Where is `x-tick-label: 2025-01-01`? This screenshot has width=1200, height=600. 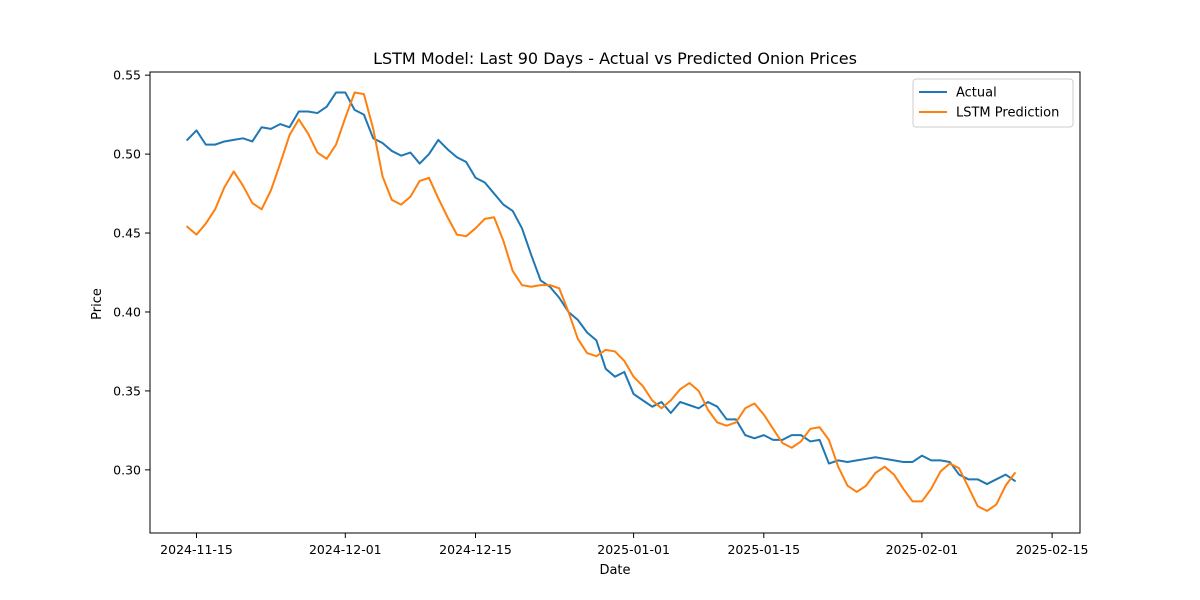
x-tick-label: 2025-01-01 is located at coordinates (633, 549).